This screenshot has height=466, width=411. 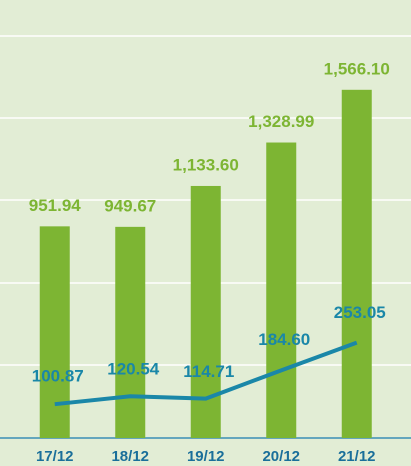 What do you see at coordinates (130, 205) in the screenshot?
I see `bar-value-label: 949.67` at bounding box center [130, 205].